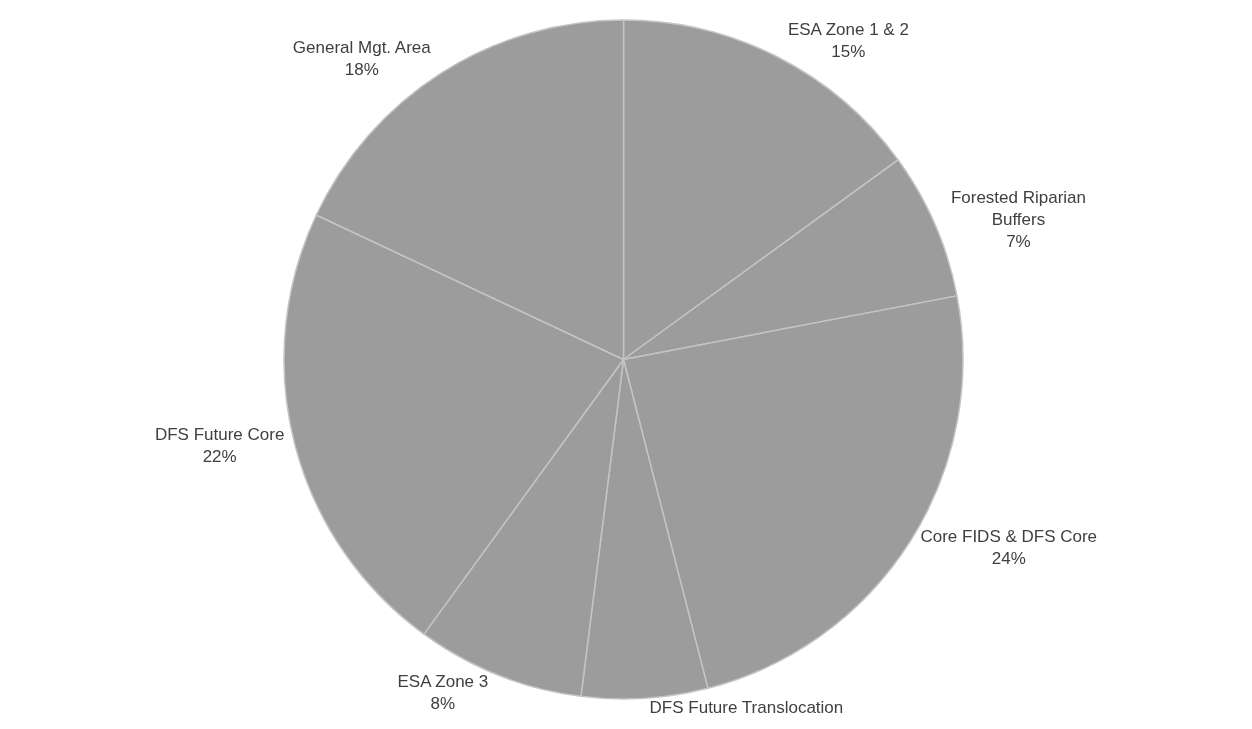 The width and height of the screenshot is (1252, 729). Describe the element at coordinates (1018, 209) in the screenshot. I see `slice-label: Forested Riparian Buffers` at that location.